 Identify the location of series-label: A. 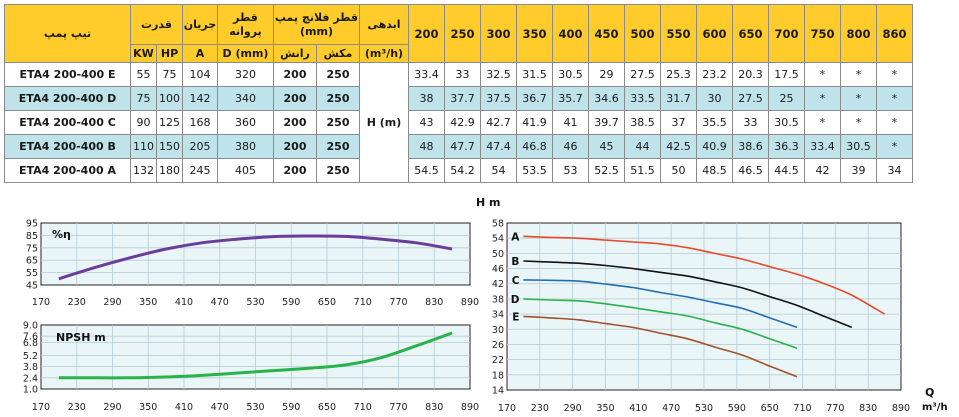
(515, 237).